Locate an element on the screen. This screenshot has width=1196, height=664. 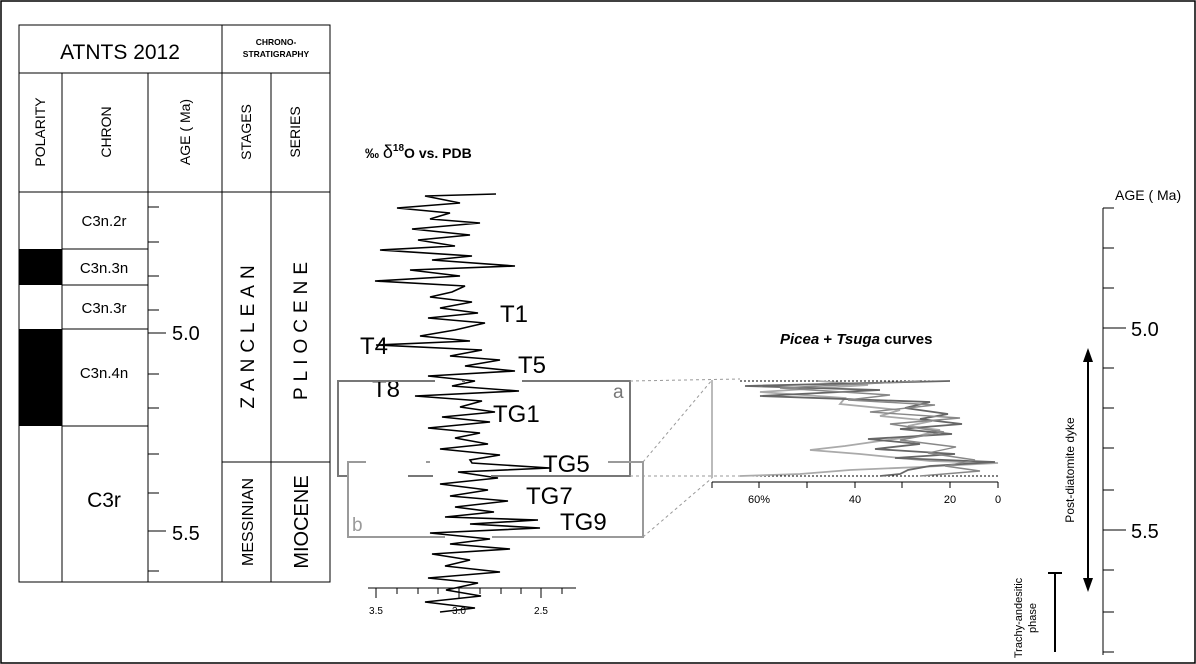
polarity-normal-c3n3n is located at coordinates (40, 267).